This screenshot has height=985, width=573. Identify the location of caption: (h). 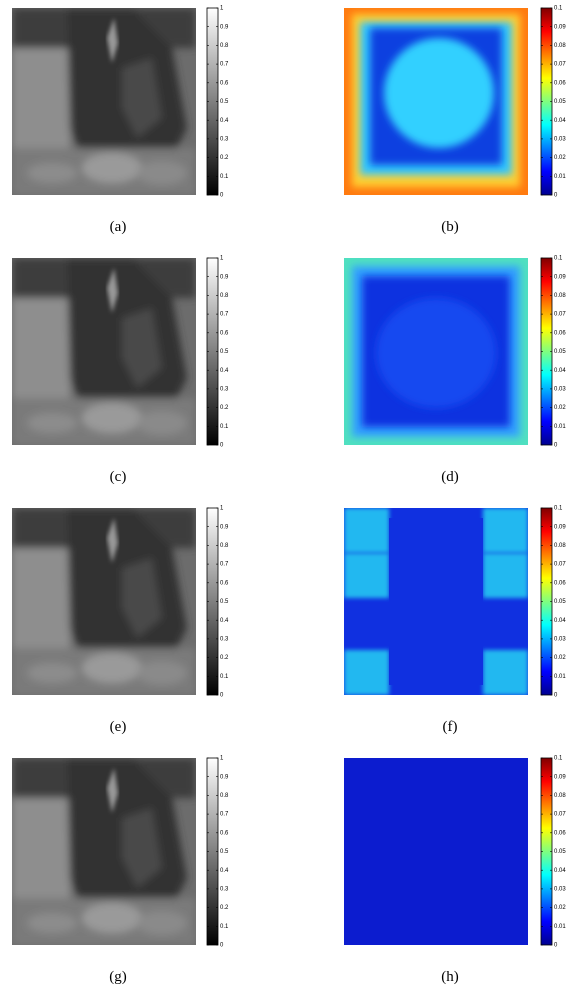
(450, 977).